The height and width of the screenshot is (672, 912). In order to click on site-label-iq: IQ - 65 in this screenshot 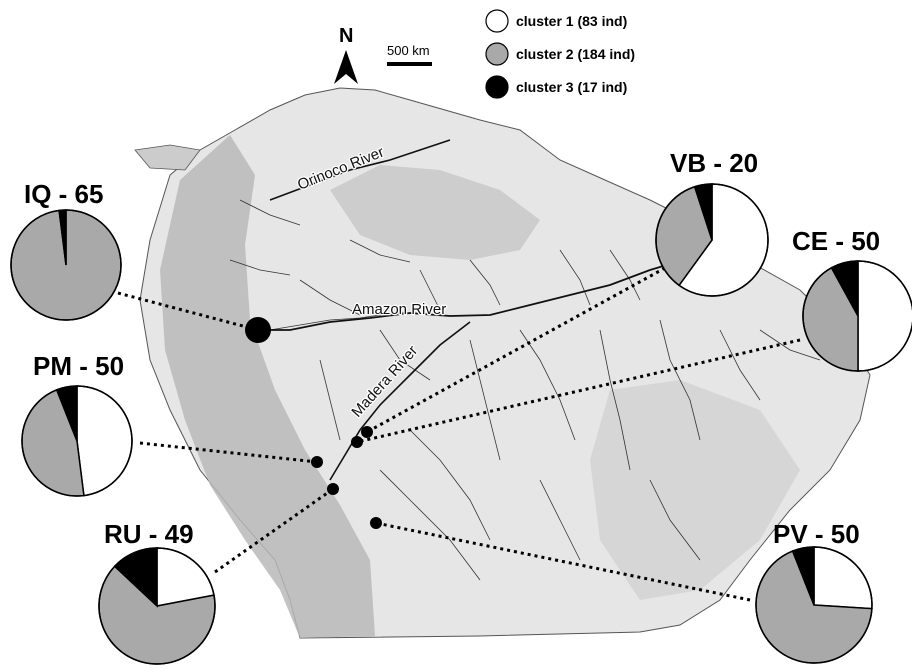, I will do `click(63, 194)`.